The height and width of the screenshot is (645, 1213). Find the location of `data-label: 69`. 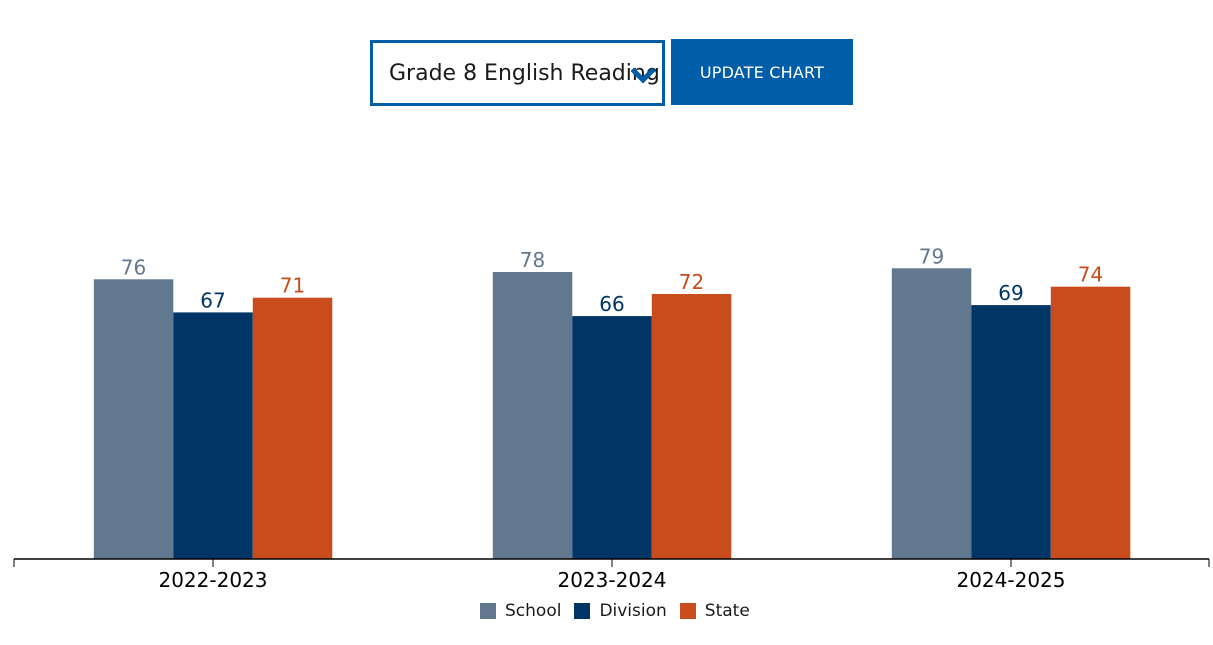

data-label: 69 is located at coordinates (1010, 293).